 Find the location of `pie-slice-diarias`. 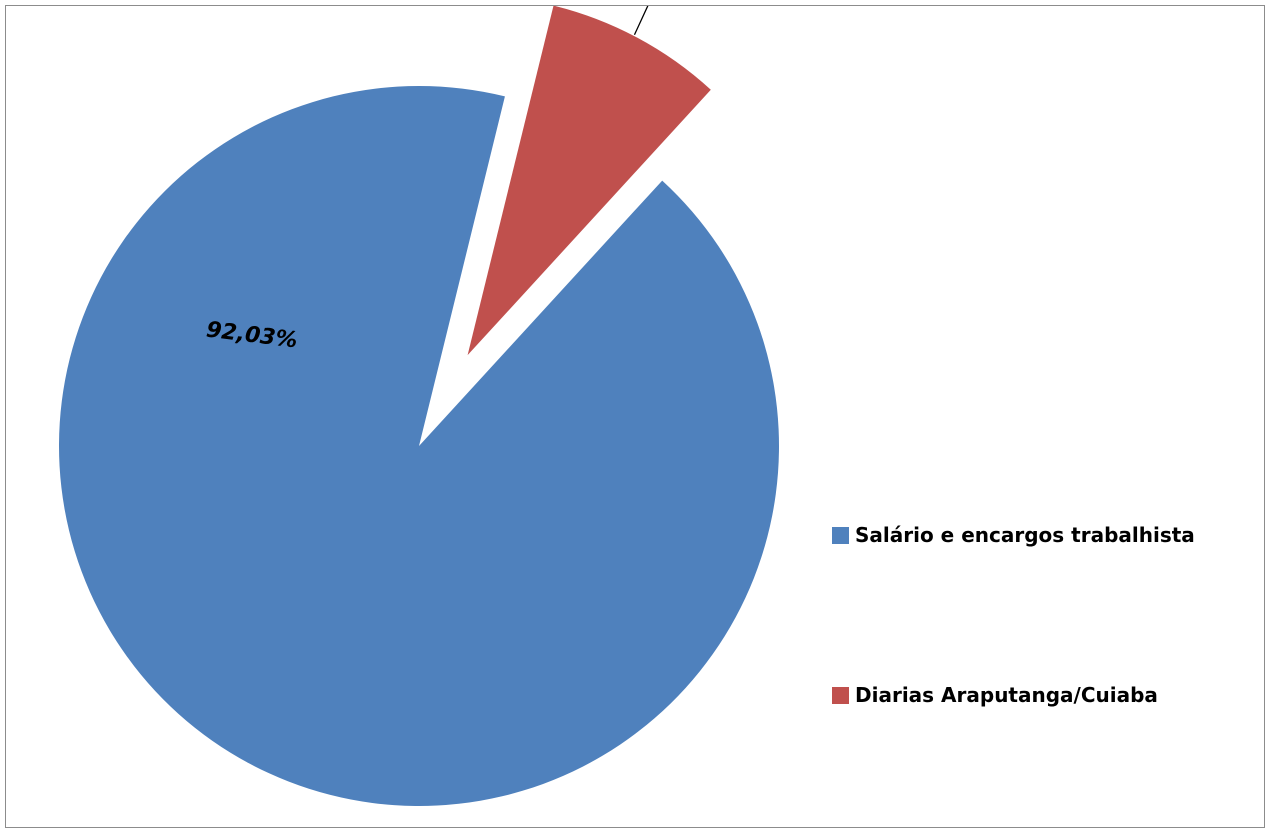

pie-slice-diarias is located at coordinates (589, 181).